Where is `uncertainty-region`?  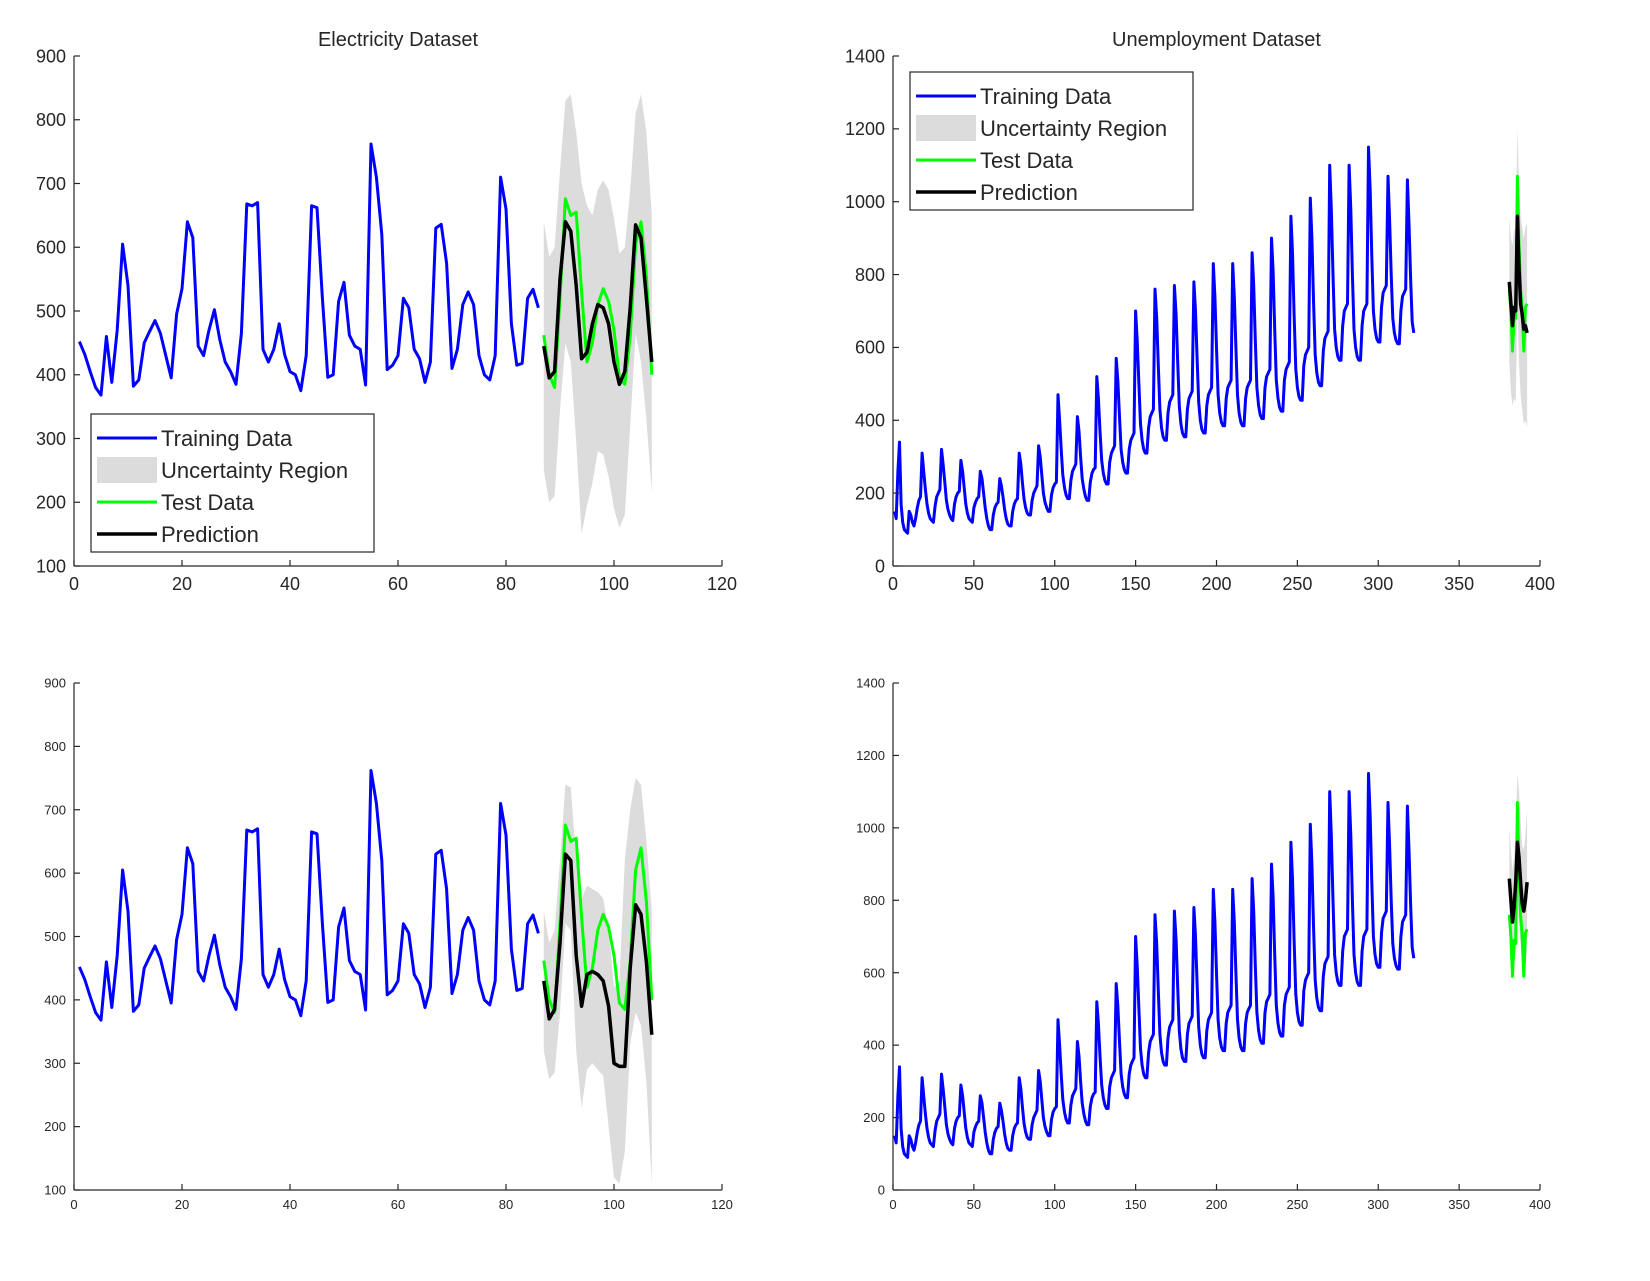
uncertainty-region is located at coordinates (597, 981).